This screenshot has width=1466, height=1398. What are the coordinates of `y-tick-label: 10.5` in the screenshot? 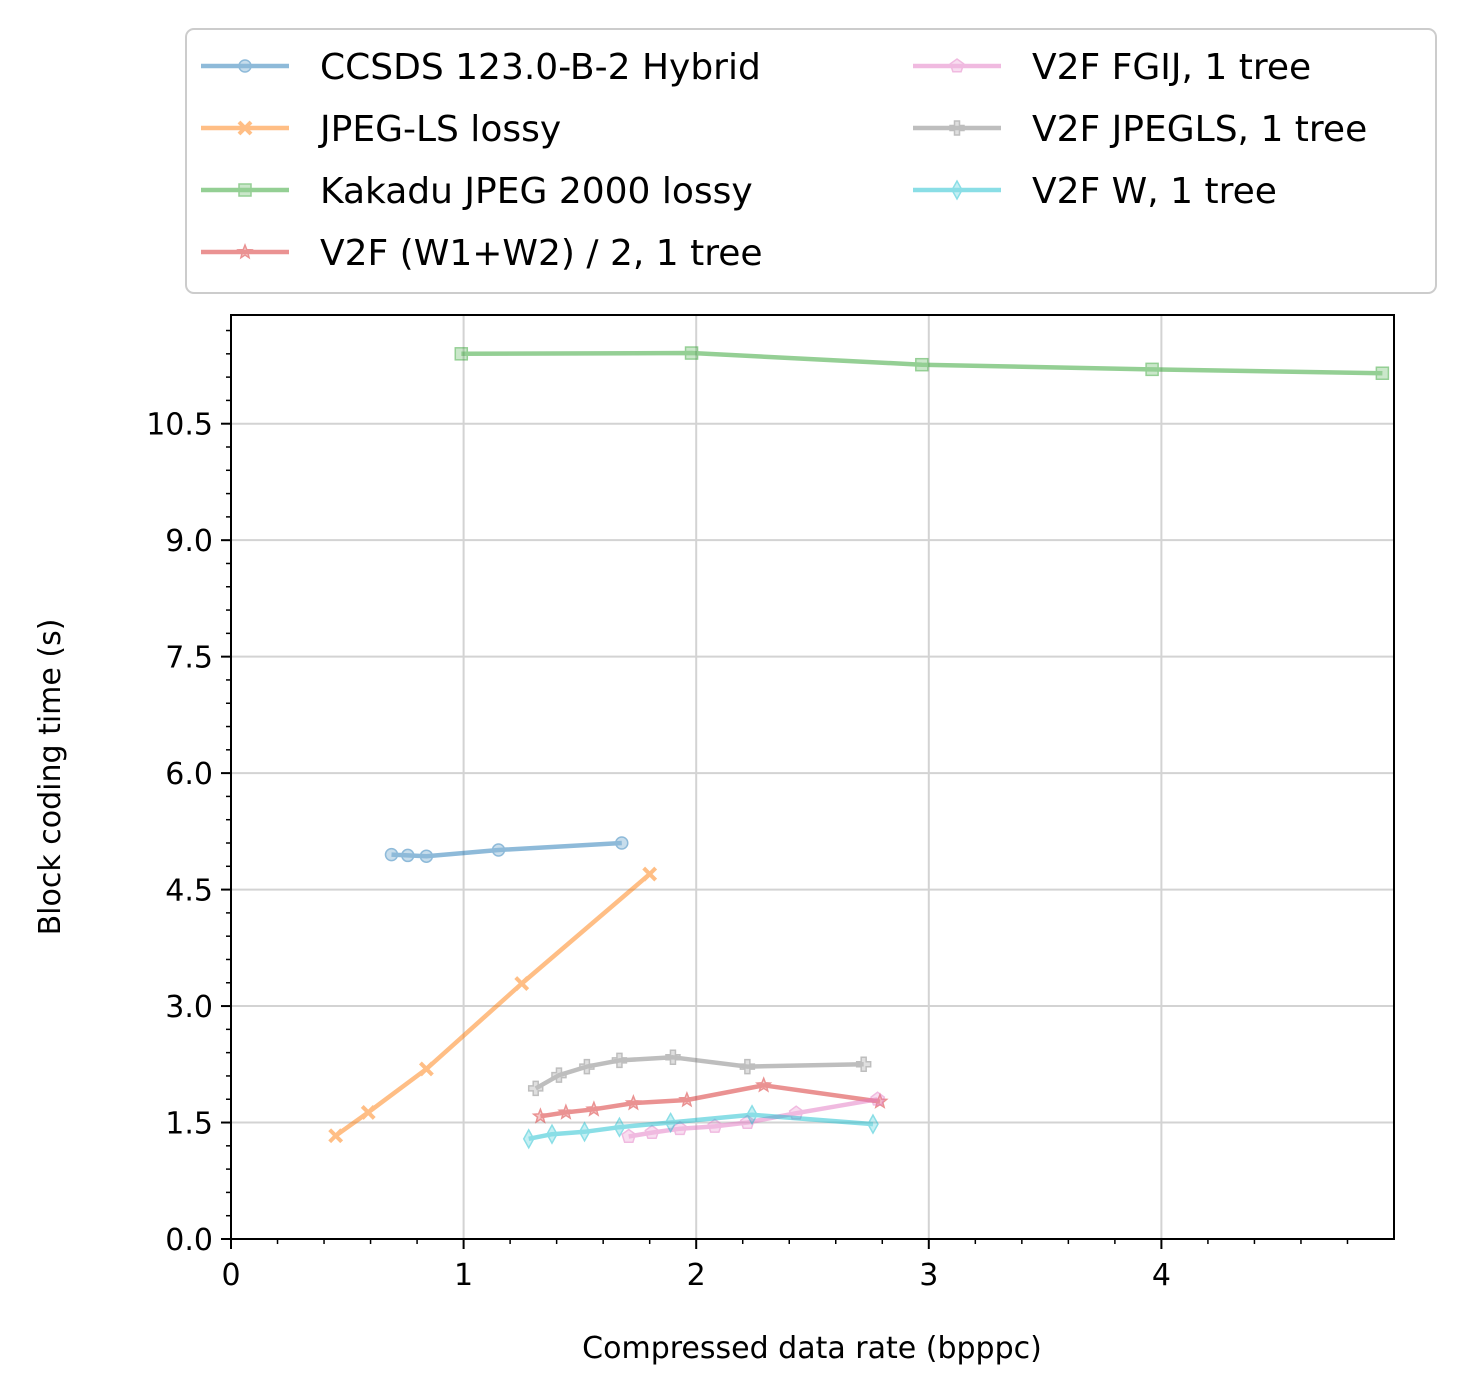 It's located at (179, 425).